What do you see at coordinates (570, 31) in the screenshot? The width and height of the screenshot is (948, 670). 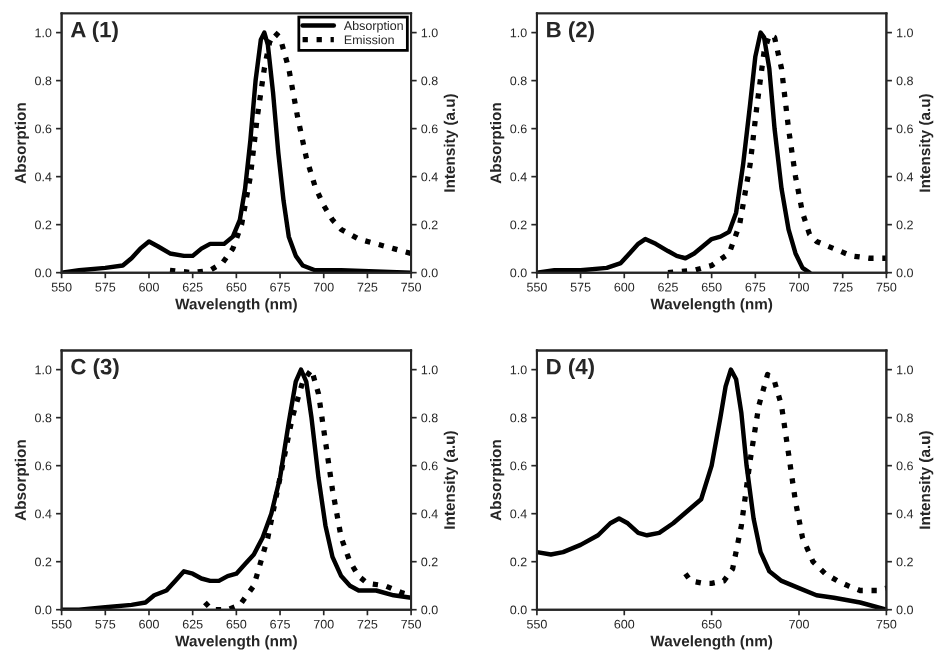 I see `chart-title: B (2)` at bounding box center [570, 31].